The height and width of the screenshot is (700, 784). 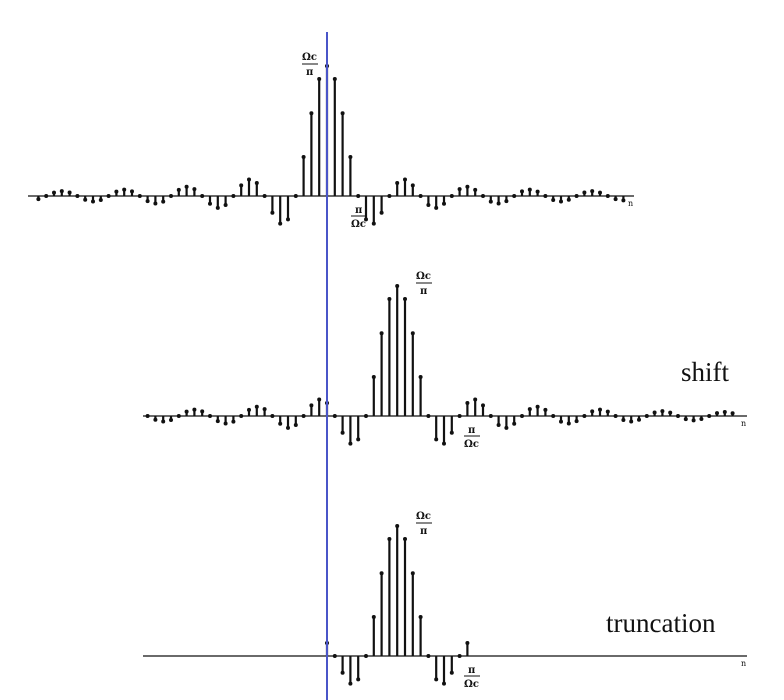 I want to click on stem-samples, so click(x=397, y=605).